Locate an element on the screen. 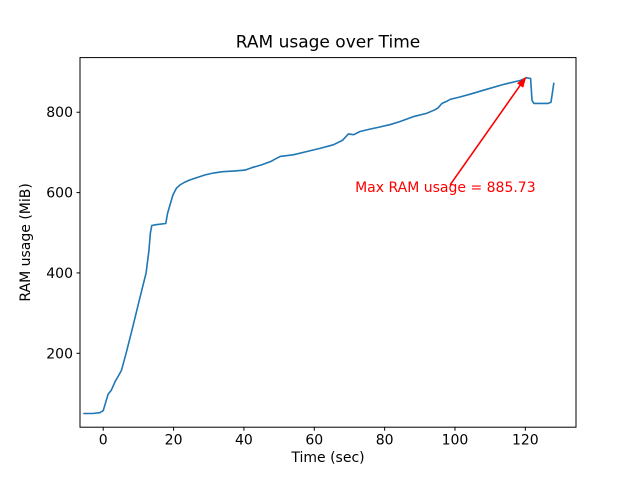 The width and height of the screenshot is (640, 480). x-axis-label: Time (sec) is located at coordinates (327, 458).